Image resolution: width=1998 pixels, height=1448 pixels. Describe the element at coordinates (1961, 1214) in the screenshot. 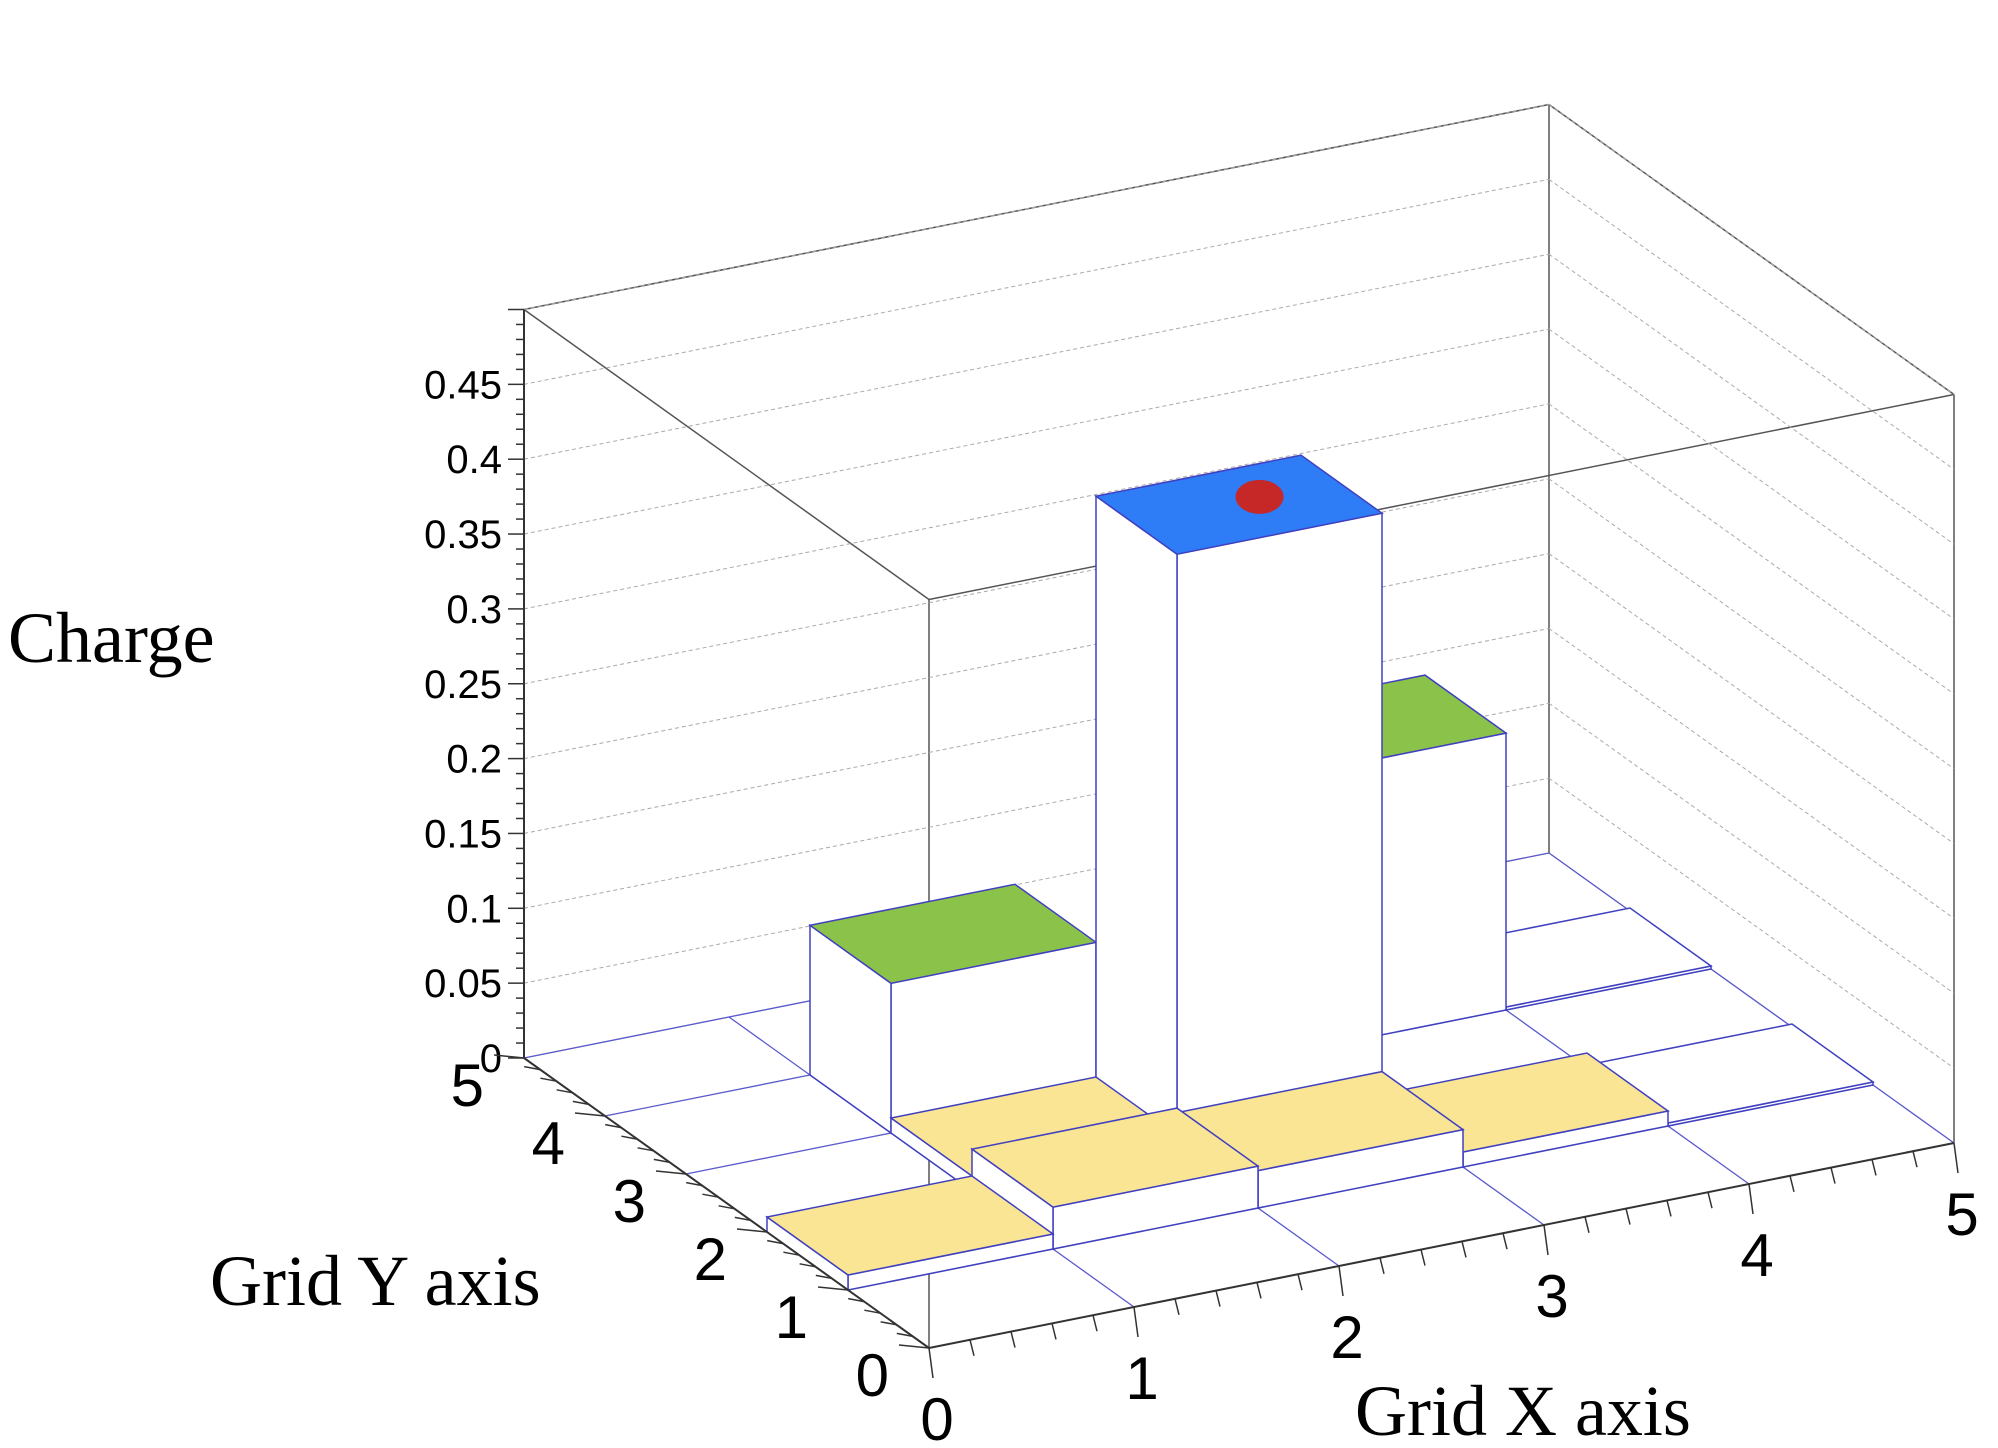

I see `x-tick-label: 5` at that location.